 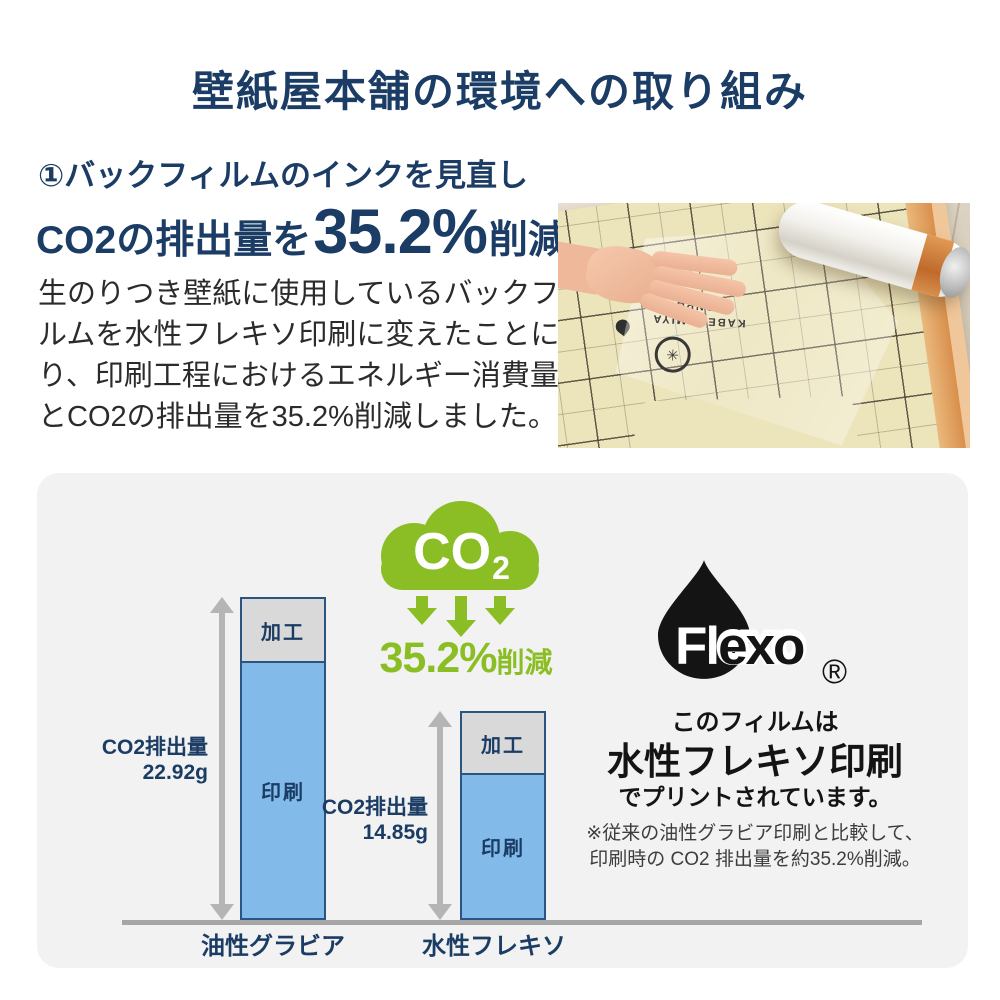 What do you see at coordinates (522, 922) in the screenshot?
I see `chart-baseline` at bounding box center [522, 922].